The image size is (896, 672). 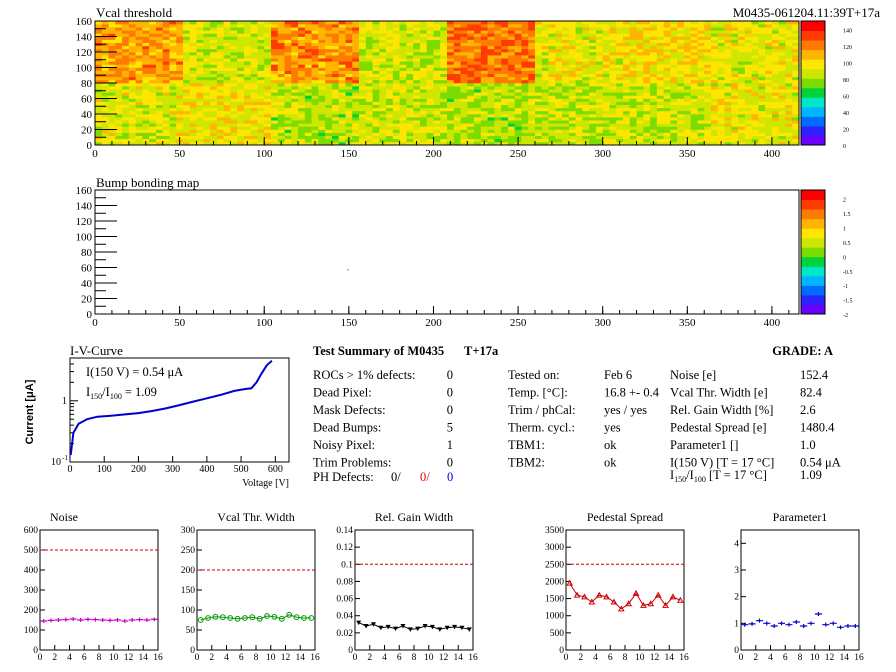 What do you see at coordinates (84, 207) in the screenshot?
I see `y-tick-label: 140` at bounding box center [84, 207].